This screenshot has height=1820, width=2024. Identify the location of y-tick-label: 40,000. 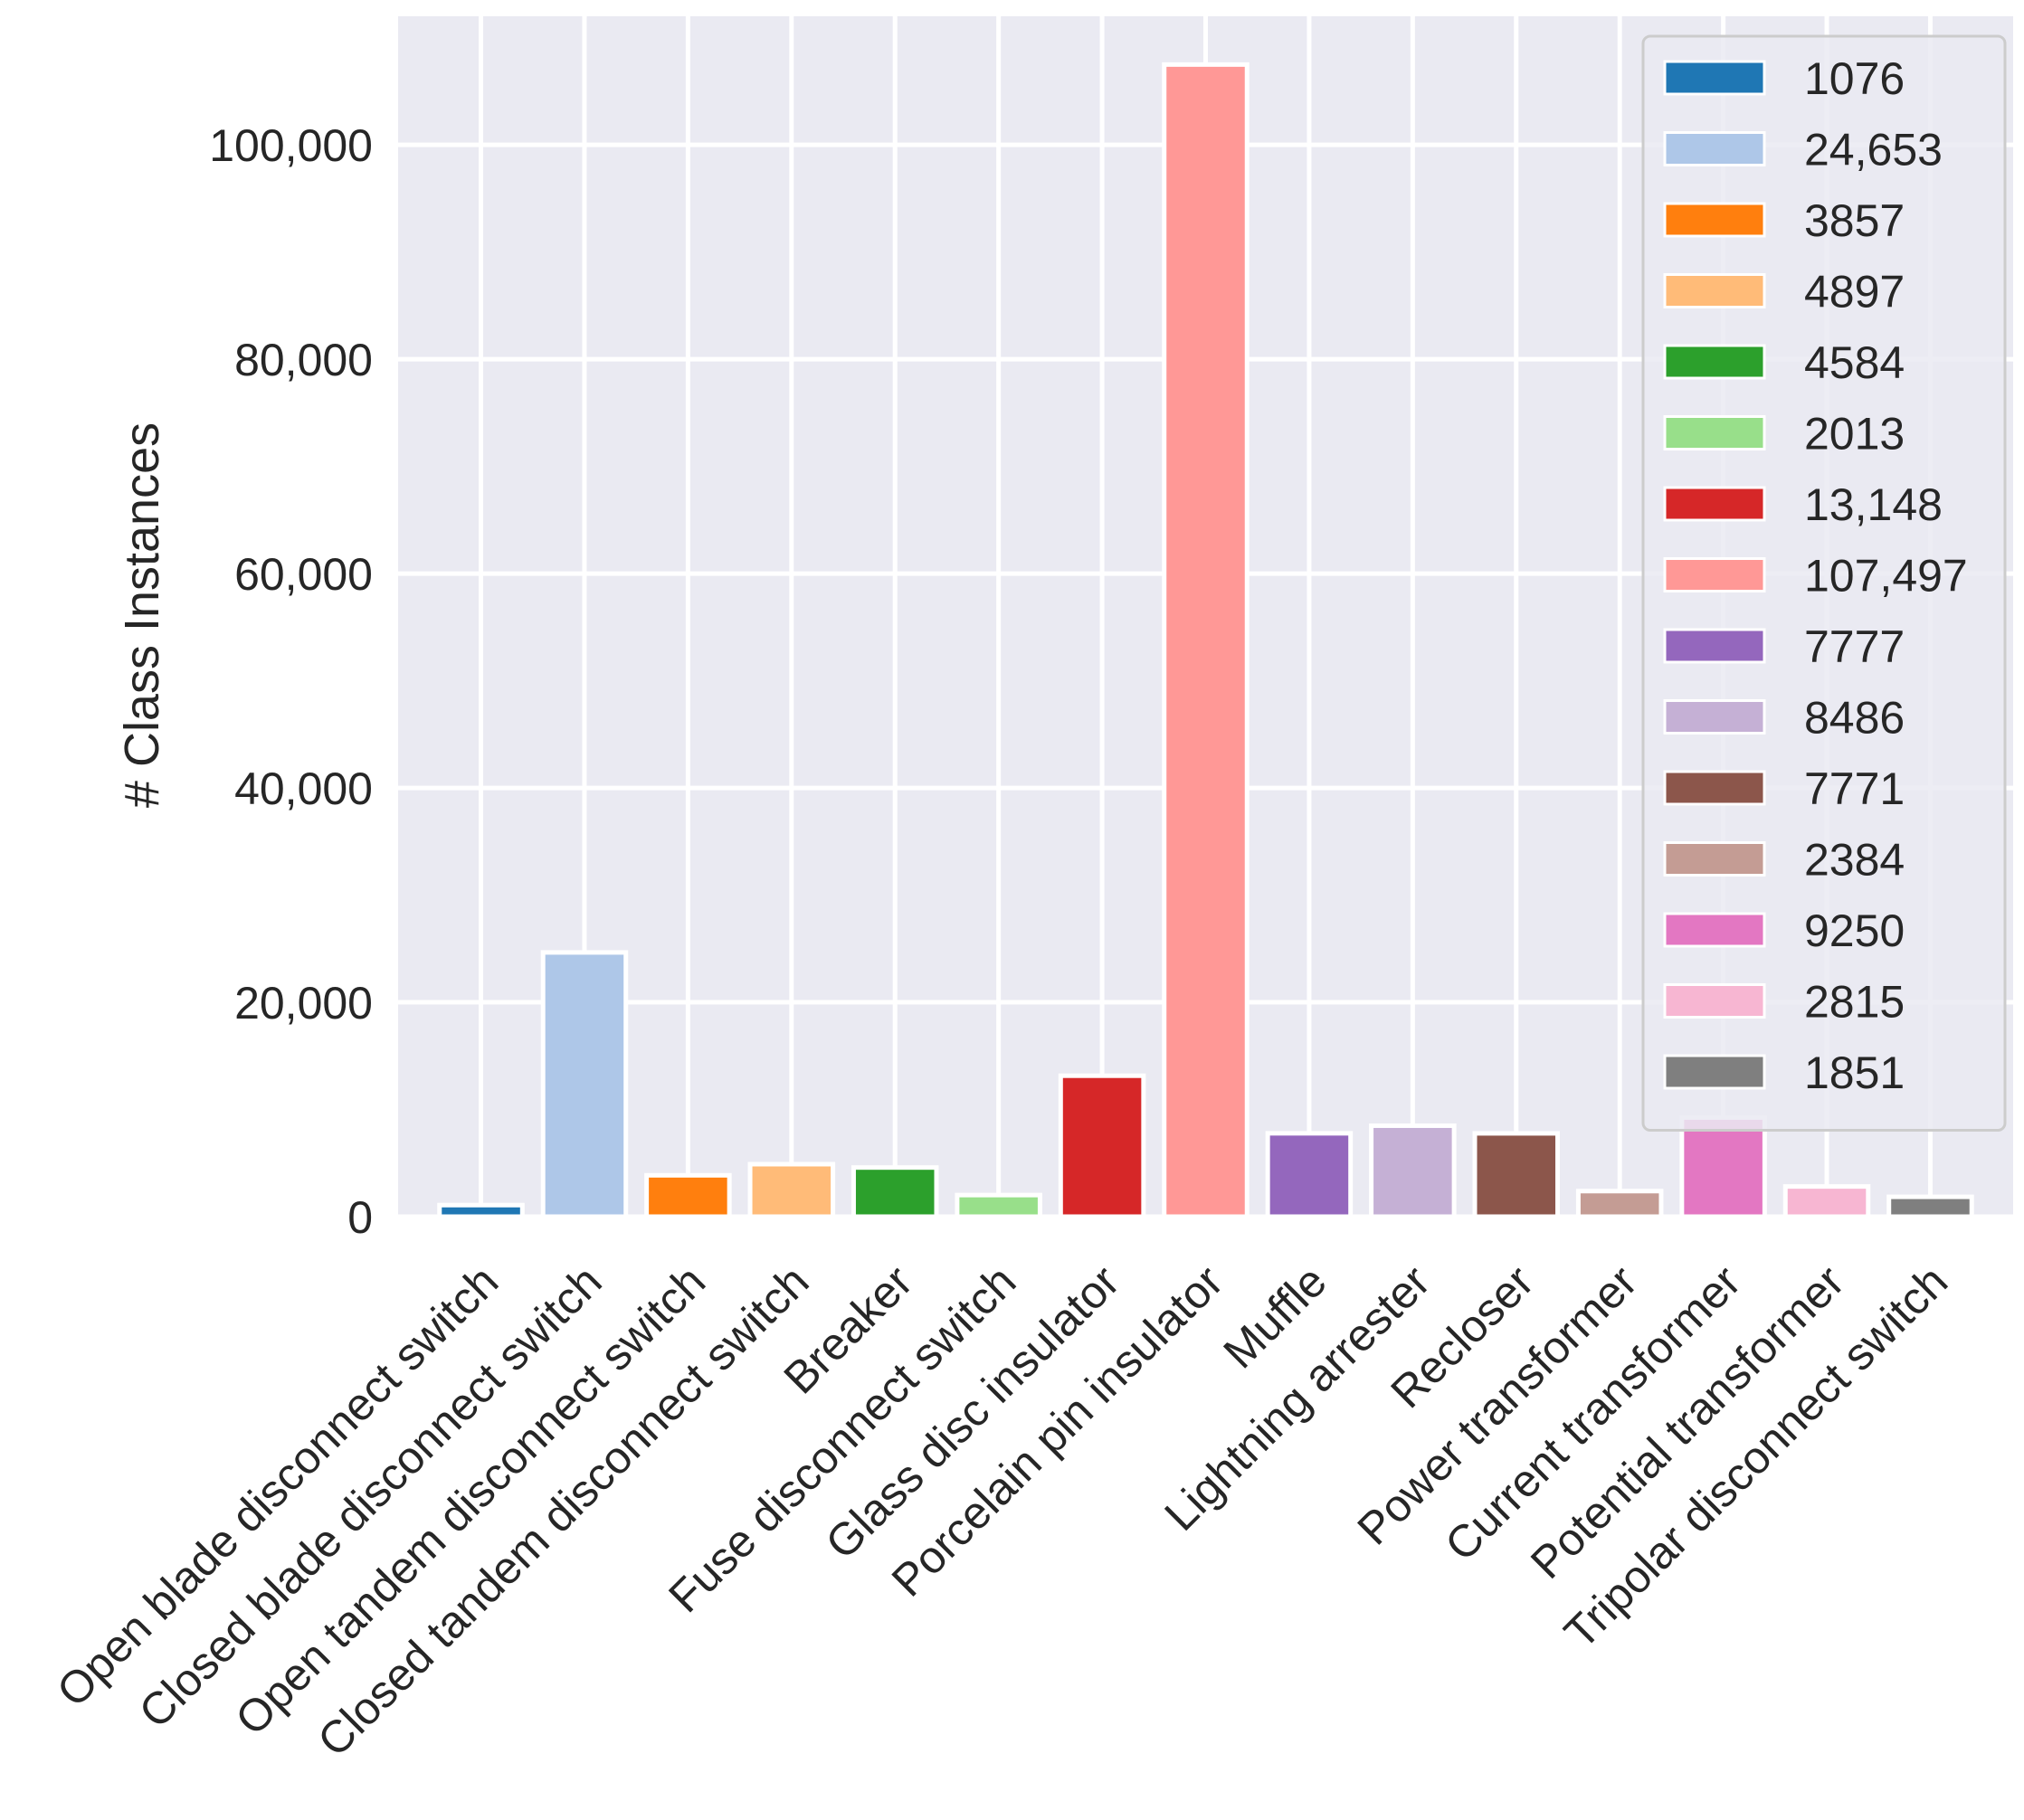
(303, 789).